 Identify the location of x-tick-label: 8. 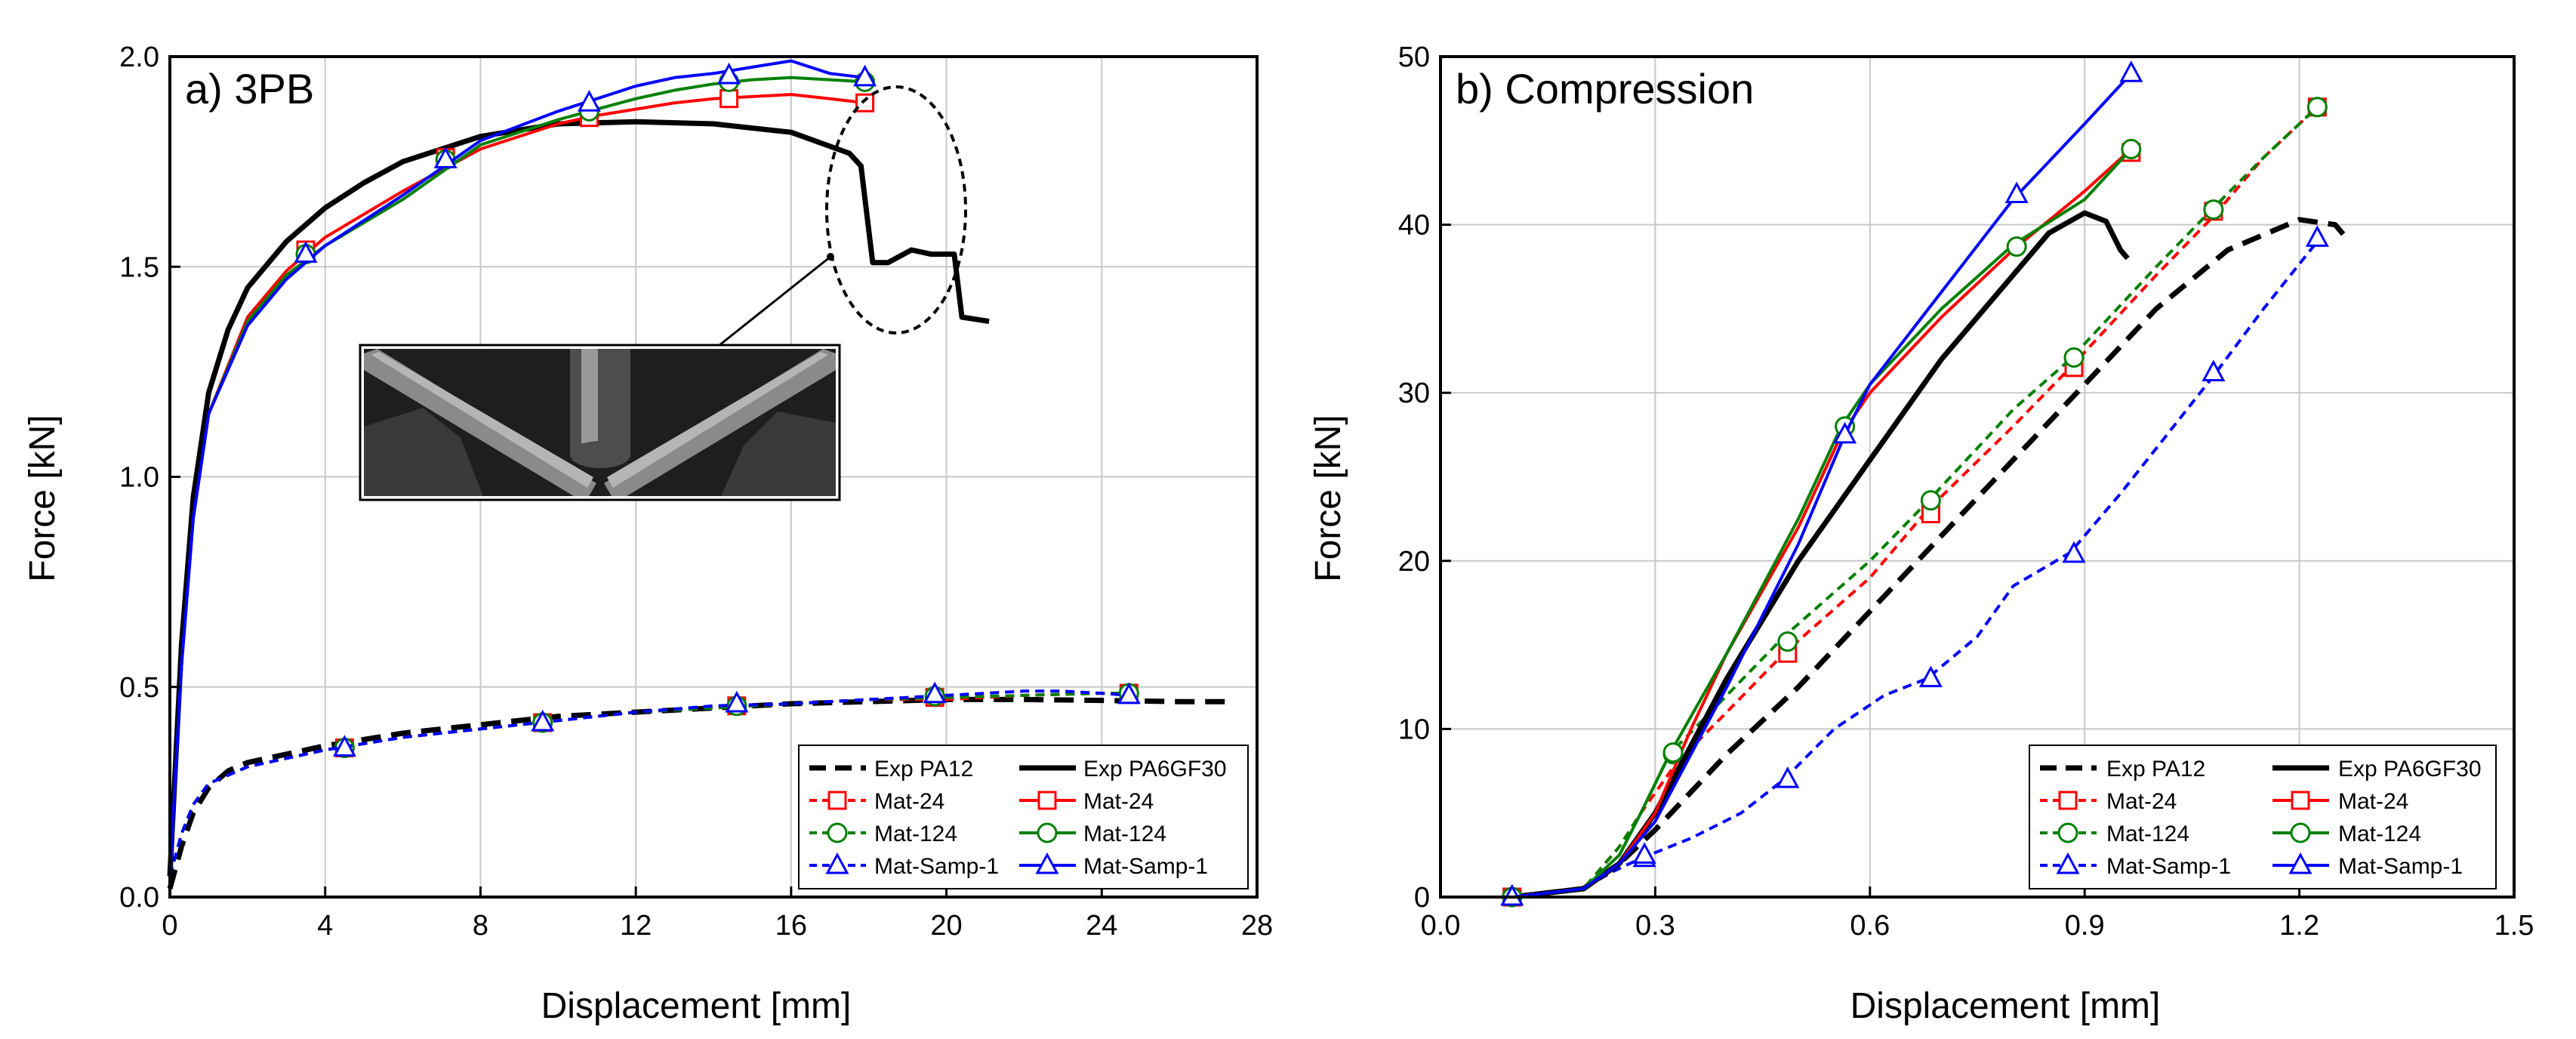
(480, 926).